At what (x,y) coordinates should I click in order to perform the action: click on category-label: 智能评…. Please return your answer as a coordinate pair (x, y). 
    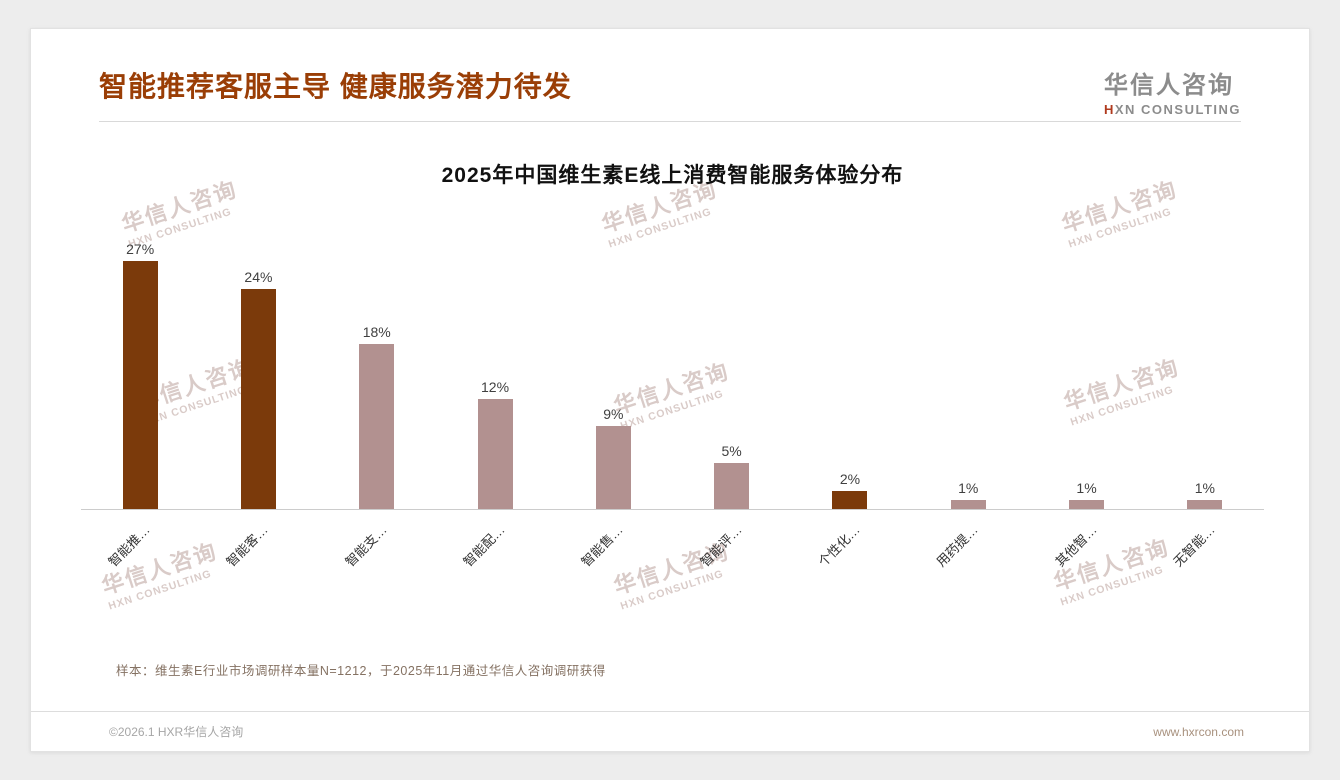
    Looking at the image, I should click on (720, 546).